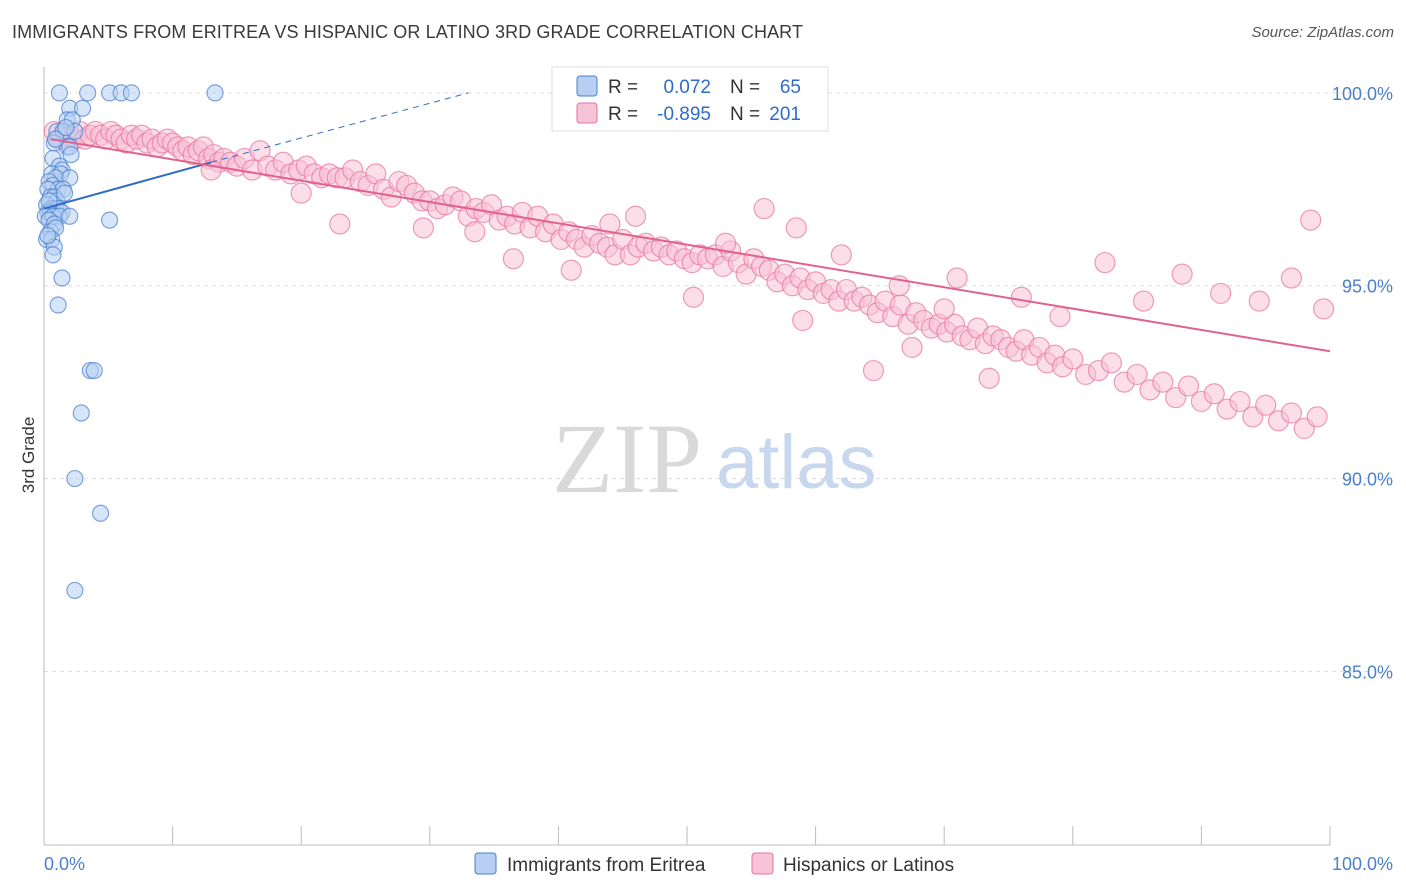 This screenshot has width=1406, height=892. I want to click on legend-box, so click(690, 99).